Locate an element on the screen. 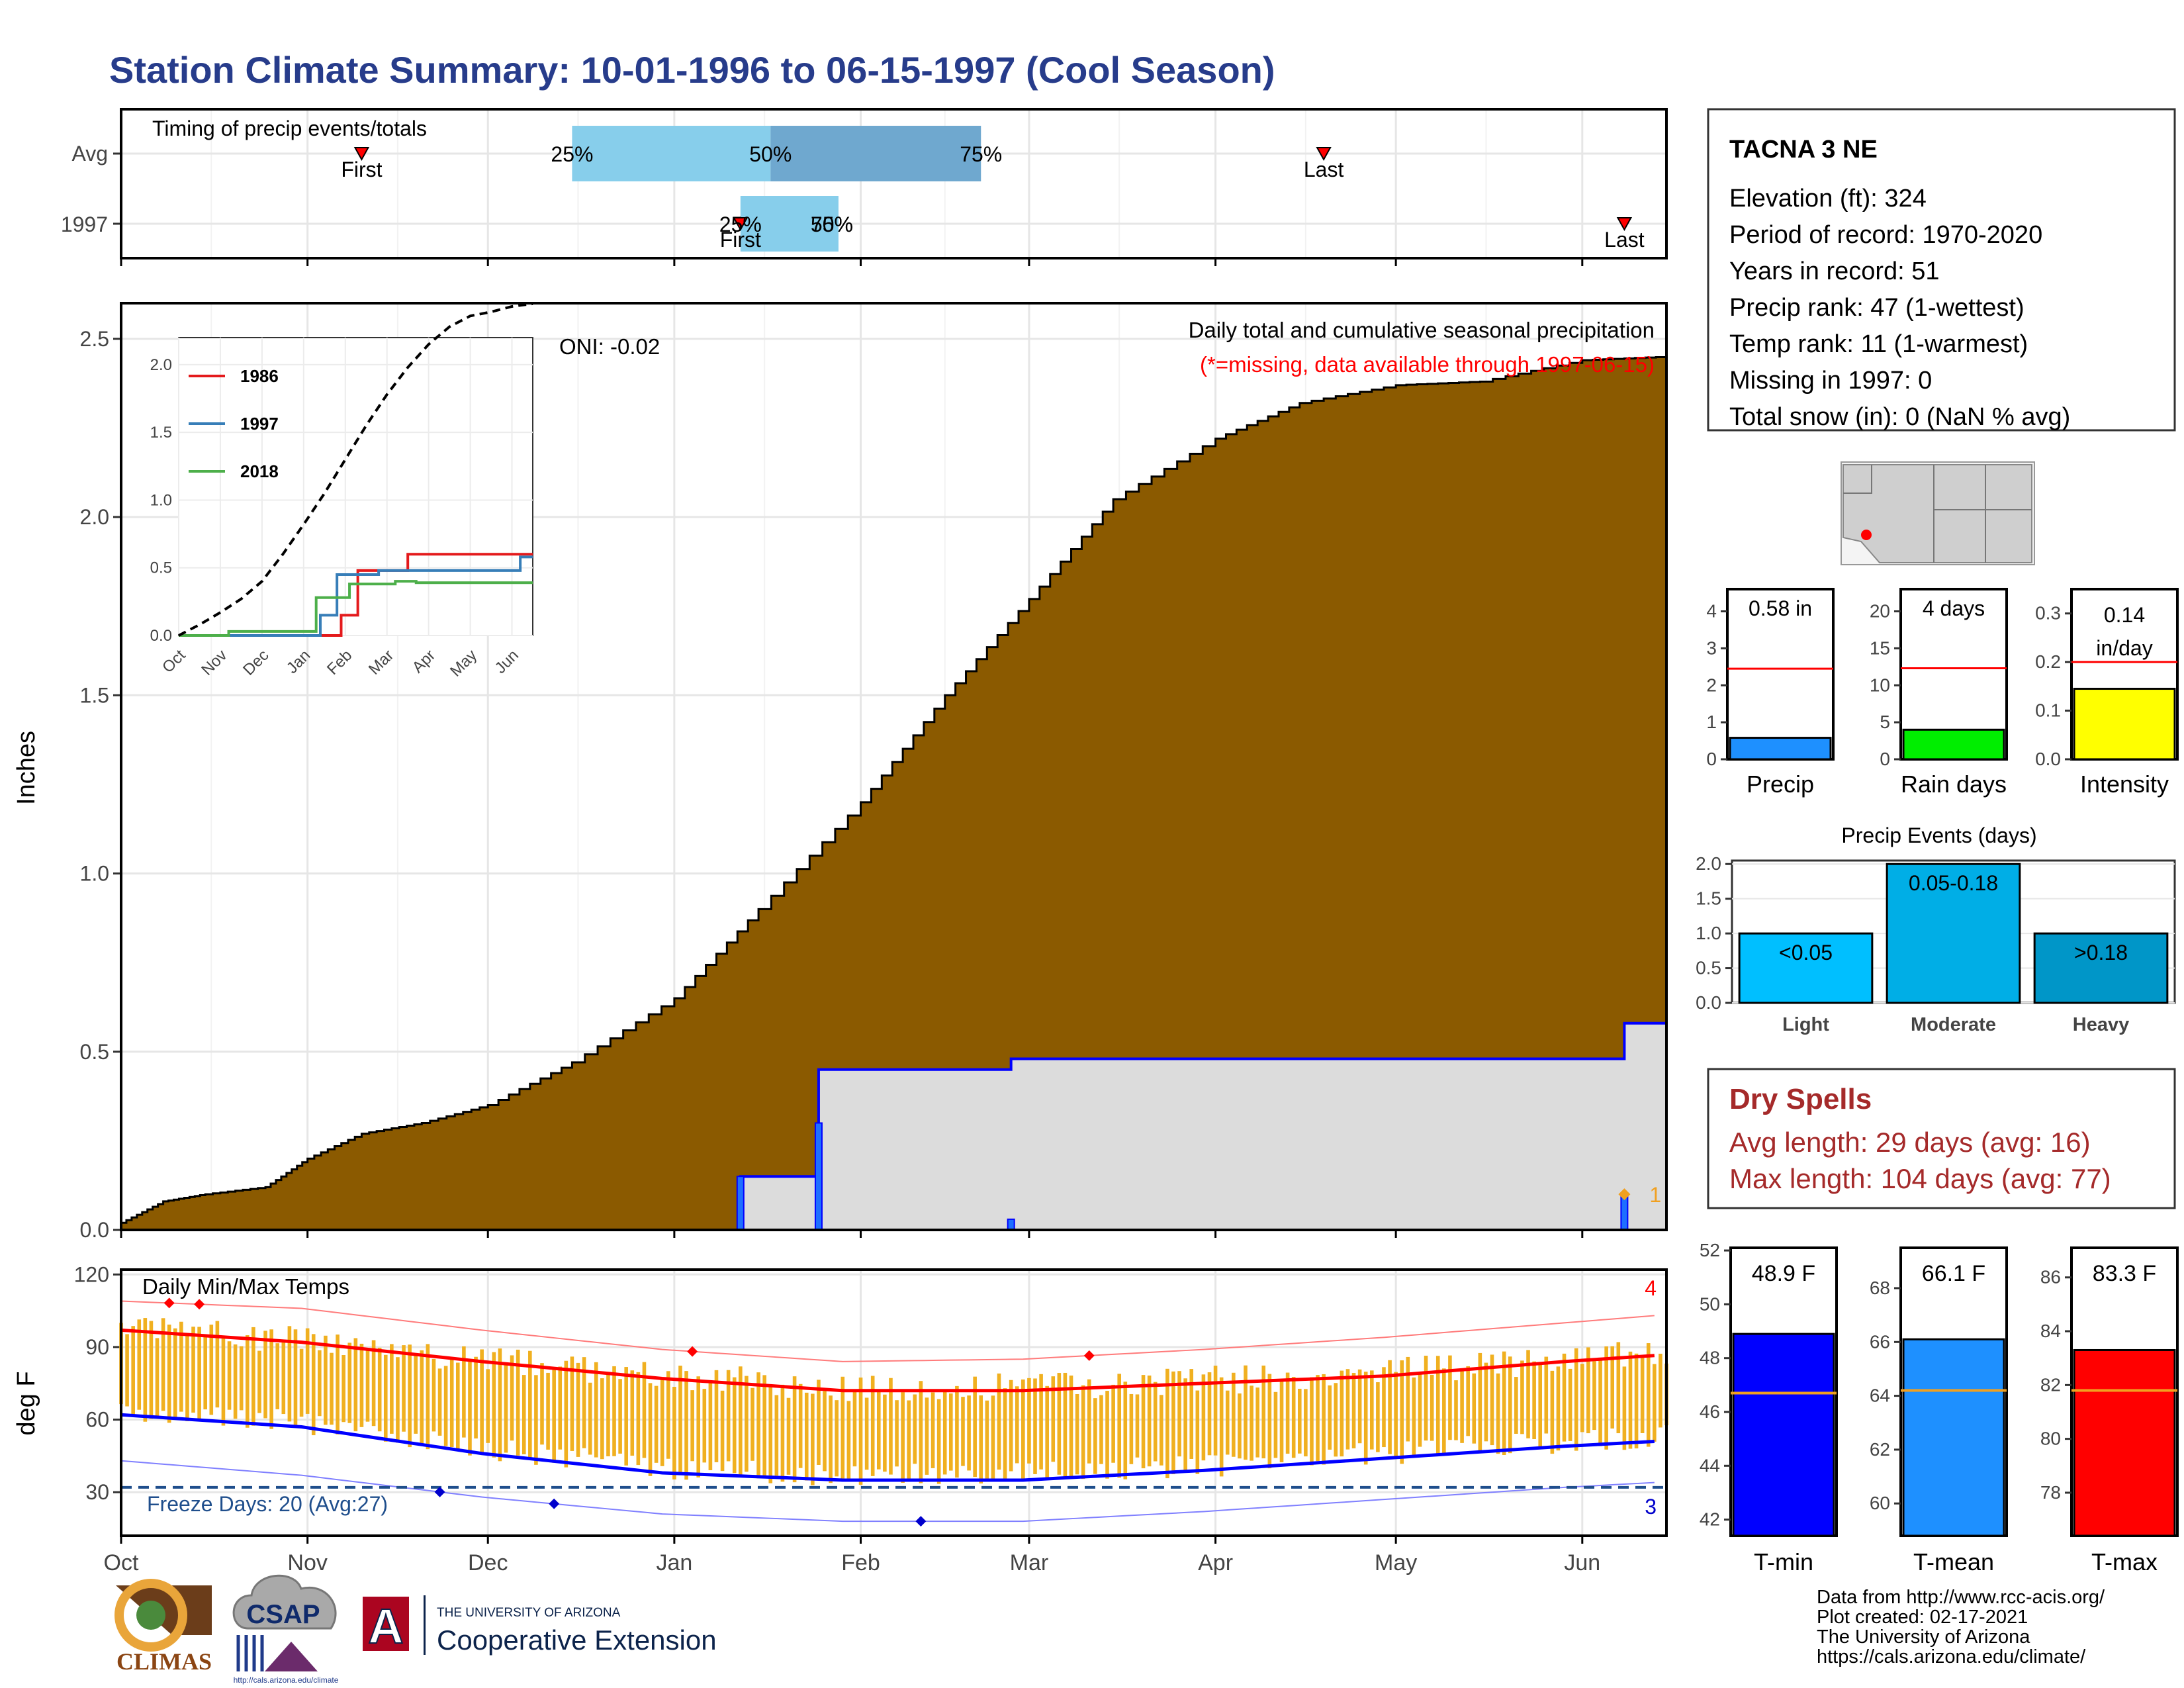 Image resolution: width=2184 pixels, height=1688 pixels. stat-y-tick-label: 0.3 is located at coordinates (2048, 613).